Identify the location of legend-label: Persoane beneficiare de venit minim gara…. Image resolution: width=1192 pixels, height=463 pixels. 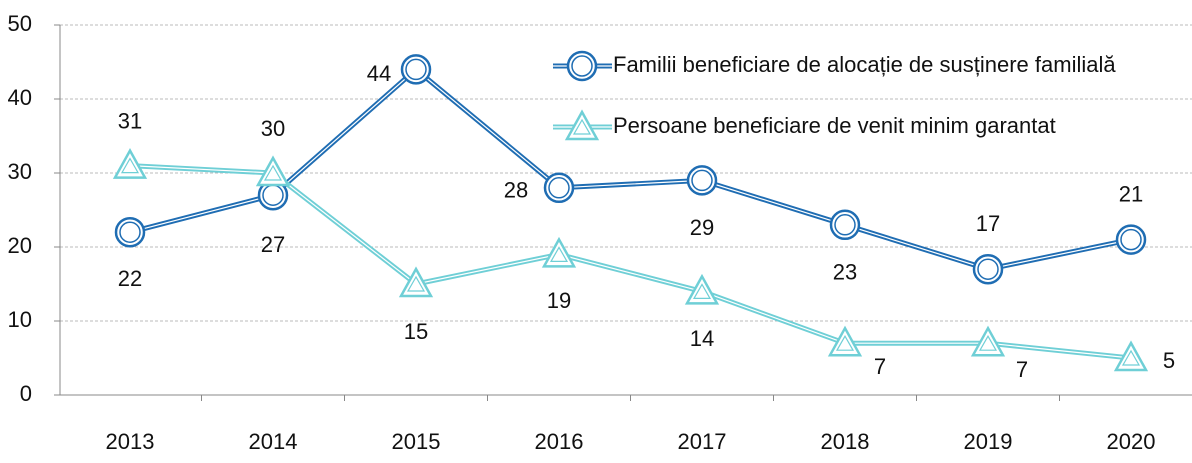
(834, 125).